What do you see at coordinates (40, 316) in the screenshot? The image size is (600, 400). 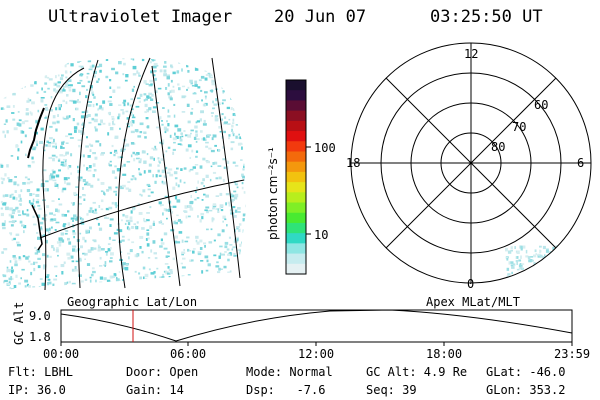 I see `altitude-ytick: 9.0` at bounding box center [40, 316].